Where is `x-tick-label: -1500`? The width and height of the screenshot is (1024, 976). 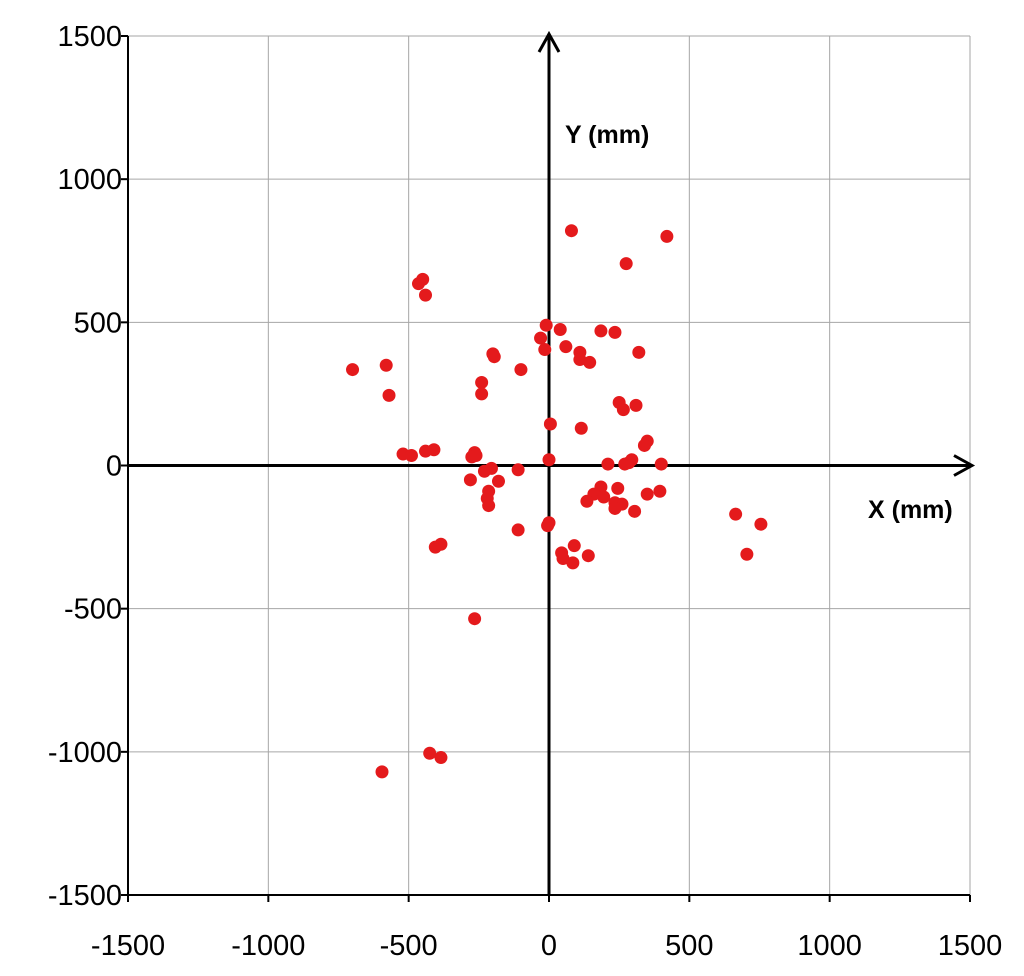
x-tick-label: -1500 is located at coordinates (128, 946).